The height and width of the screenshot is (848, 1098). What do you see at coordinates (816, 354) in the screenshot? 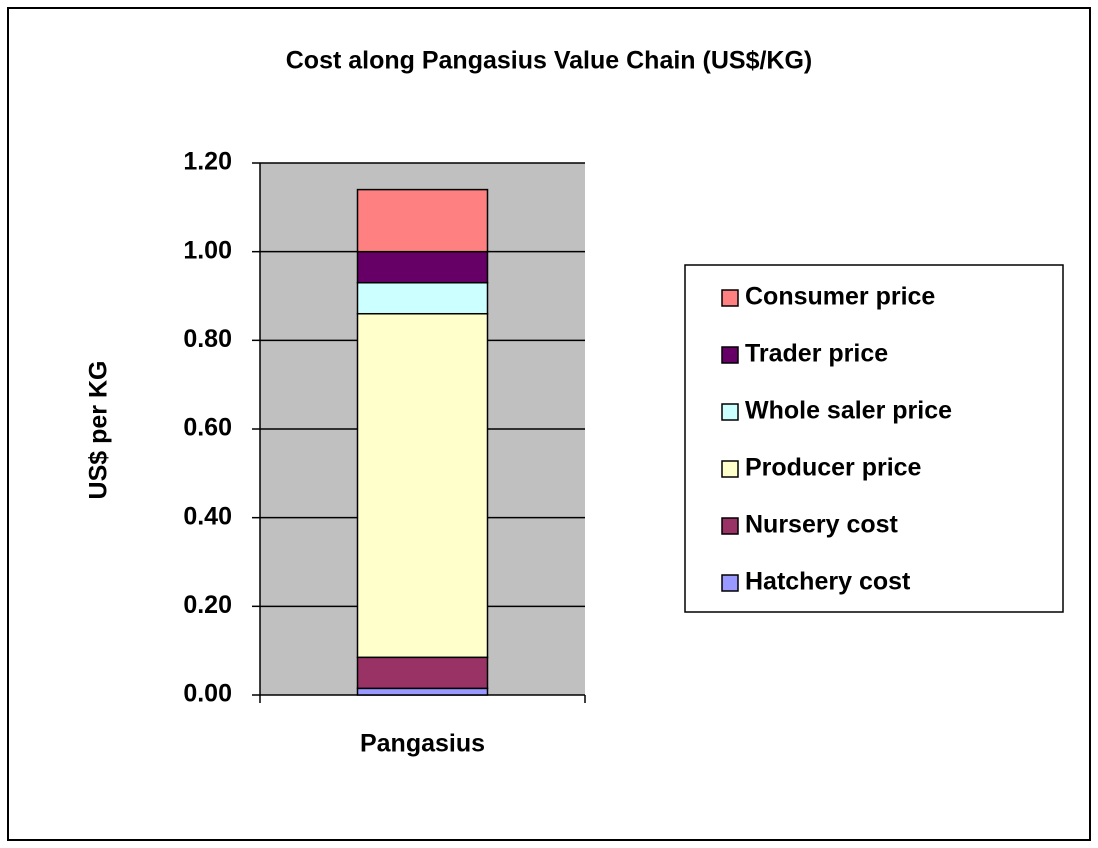
I see `legend-label: Trader price` at bounding box center [816, 354].